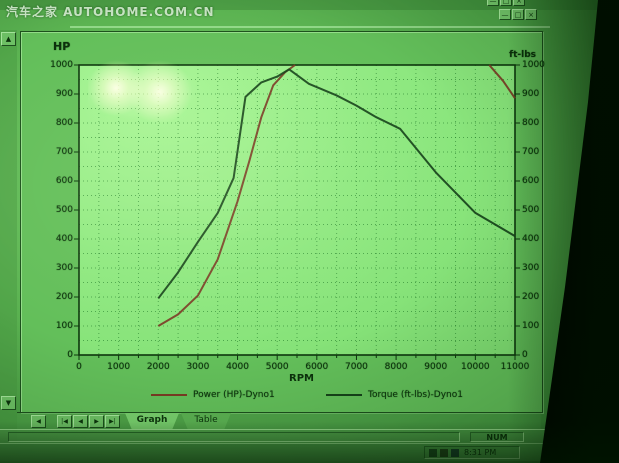  What do you see at coordinates (64, 210) in the screenshot?
I see `y-tick-label: 500` at bounding box center [64, 210].